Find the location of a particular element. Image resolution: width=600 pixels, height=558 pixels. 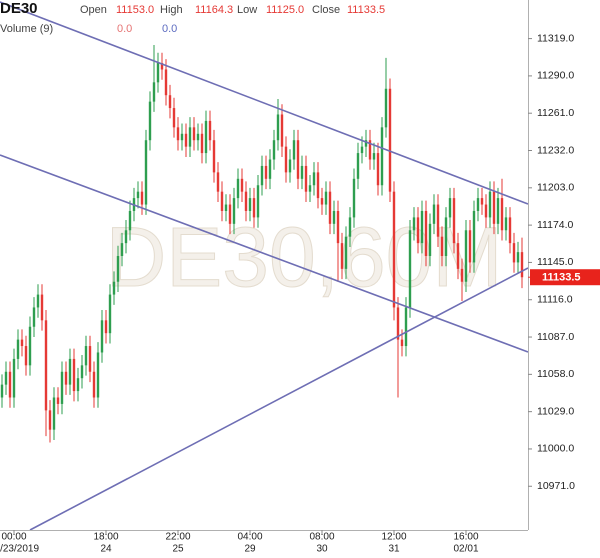

last-price-label: 11133.5 is located at coordinates (561, 278).